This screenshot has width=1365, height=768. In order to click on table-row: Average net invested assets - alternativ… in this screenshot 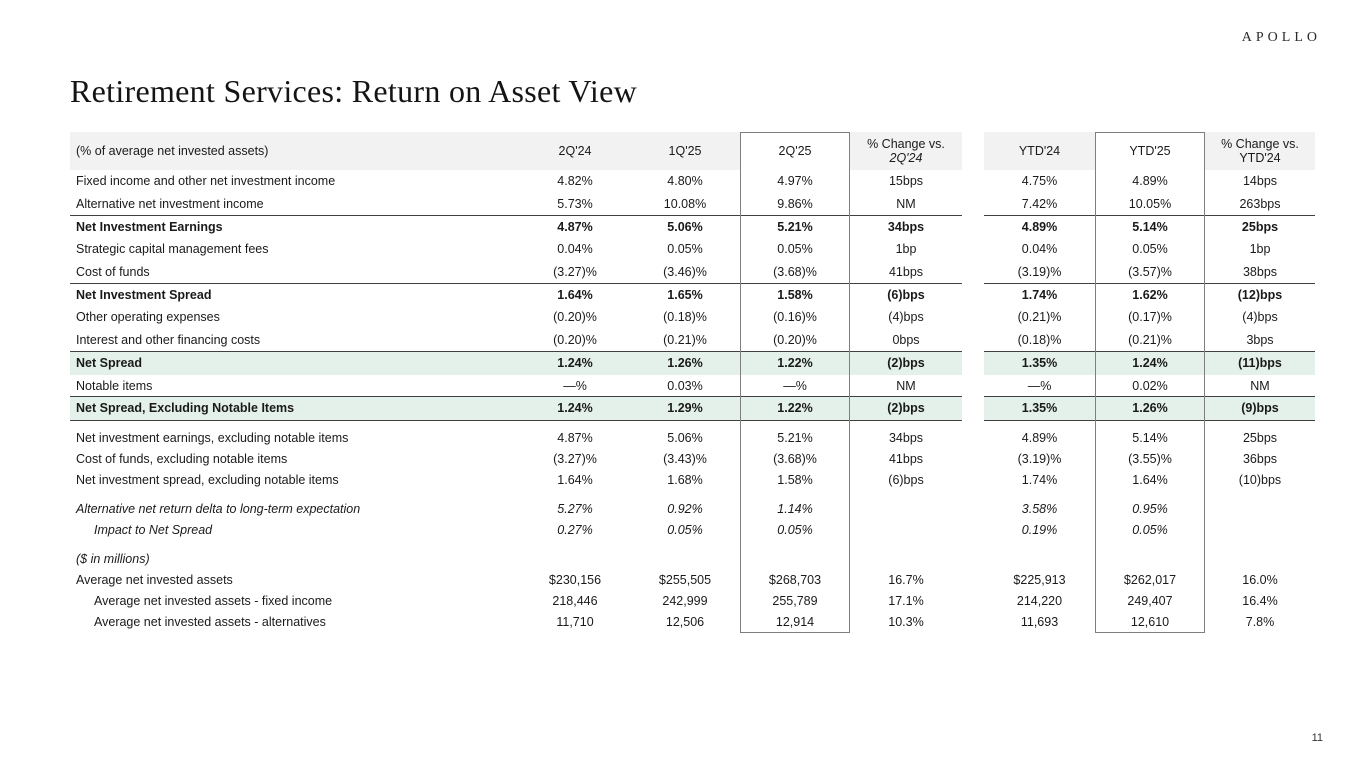, I will do `click(692, 622)`.